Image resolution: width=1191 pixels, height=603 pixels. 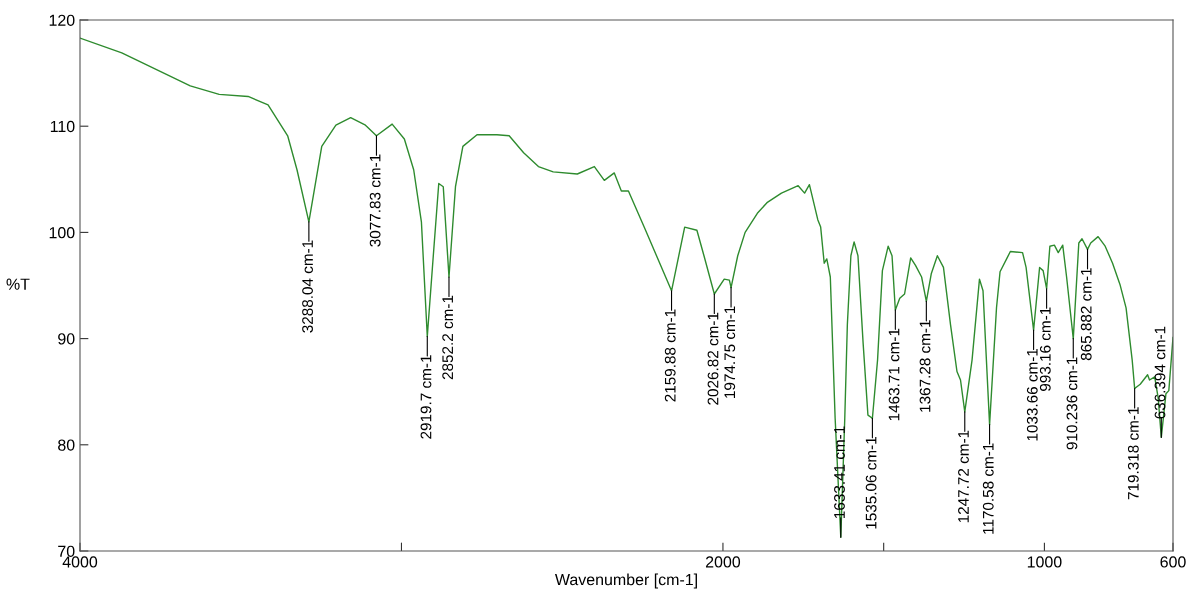 What do you see at coordinates (1045, 349) in the screenshot?
I see `annotation: 993.16 cm-1` at bounding box center [1045, 349].